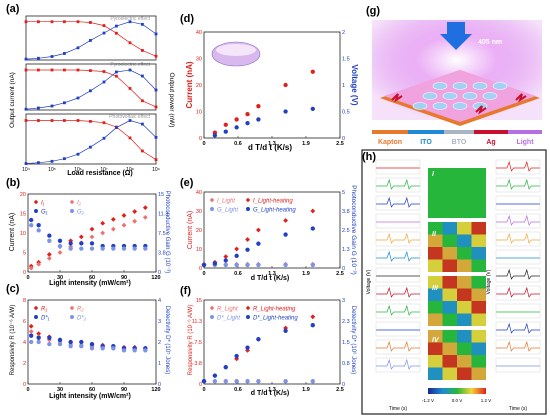  I want to click on e-ytick-label-right: 1.3, so click(346, 250).